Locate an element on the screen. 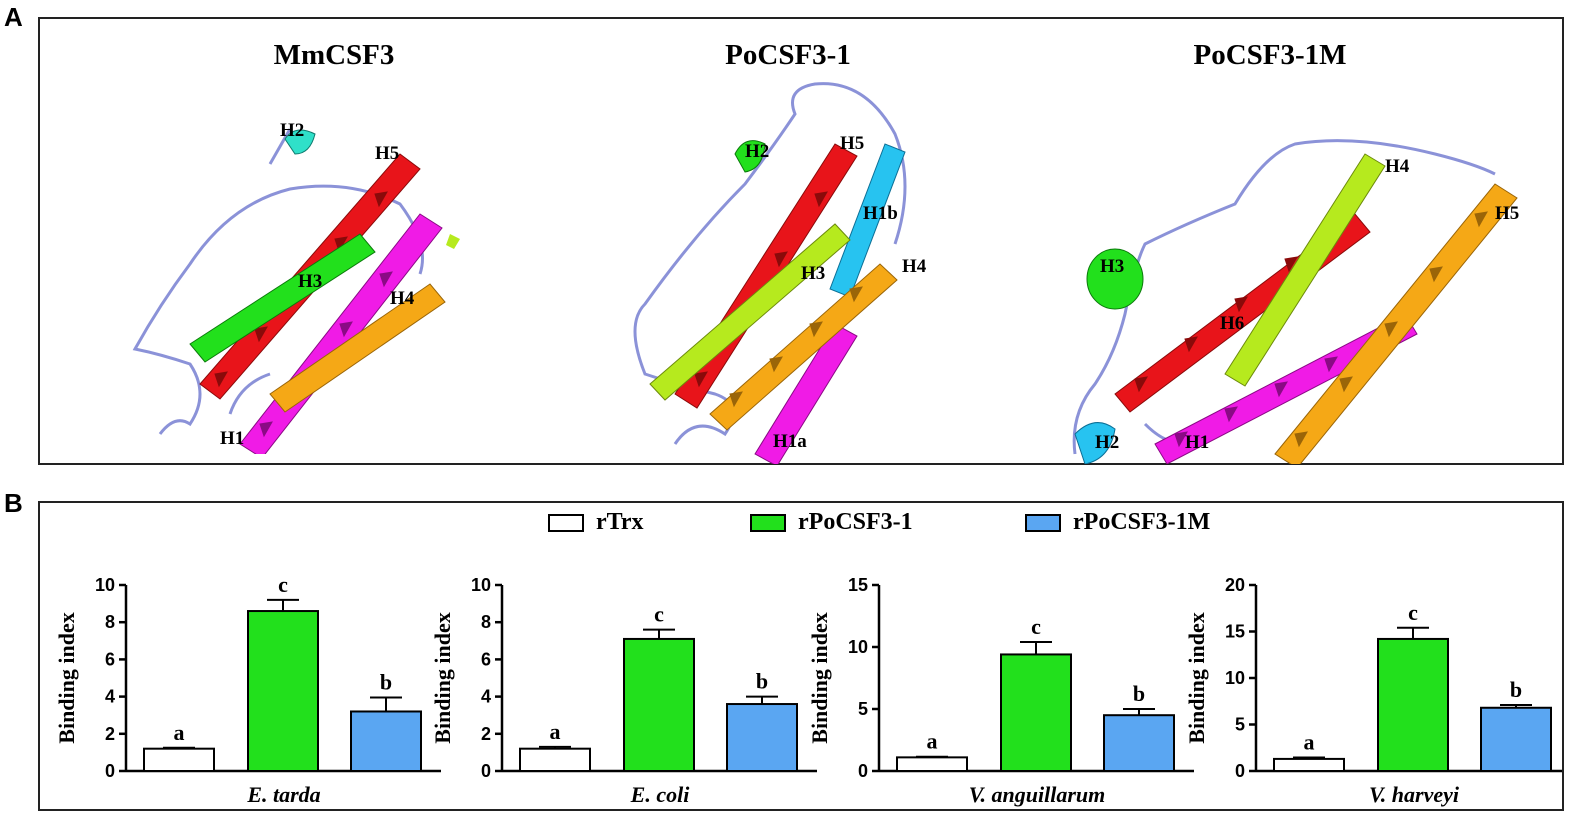  helix-label: H6 is located at coordinates (1232, 323).